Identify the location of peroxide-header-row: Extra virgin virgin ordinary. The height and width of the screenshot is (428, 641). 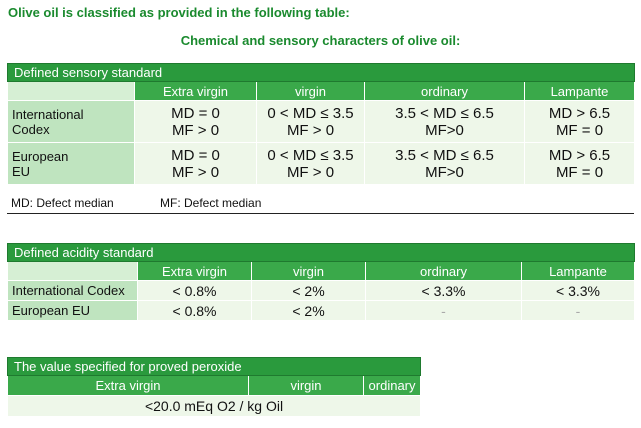
(214, 385).